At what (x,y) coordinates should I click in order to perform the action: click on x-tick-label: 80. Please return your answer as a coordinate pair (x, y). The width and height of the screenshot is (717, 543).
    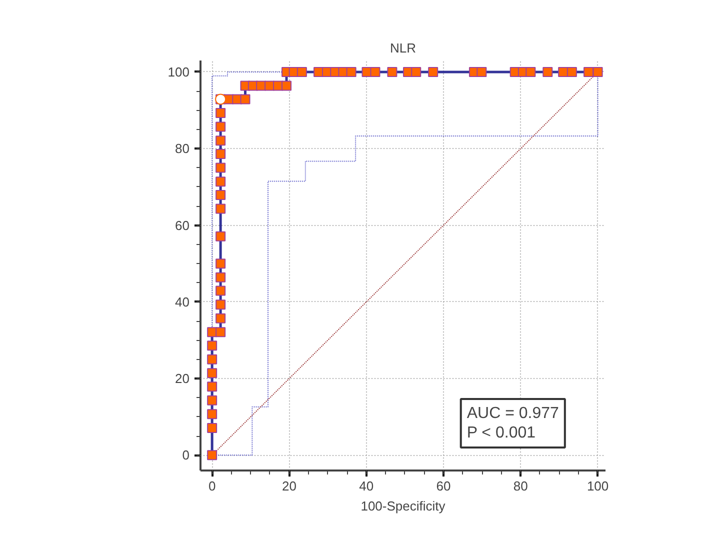
    Looking at the image, I should click on (520, 486).